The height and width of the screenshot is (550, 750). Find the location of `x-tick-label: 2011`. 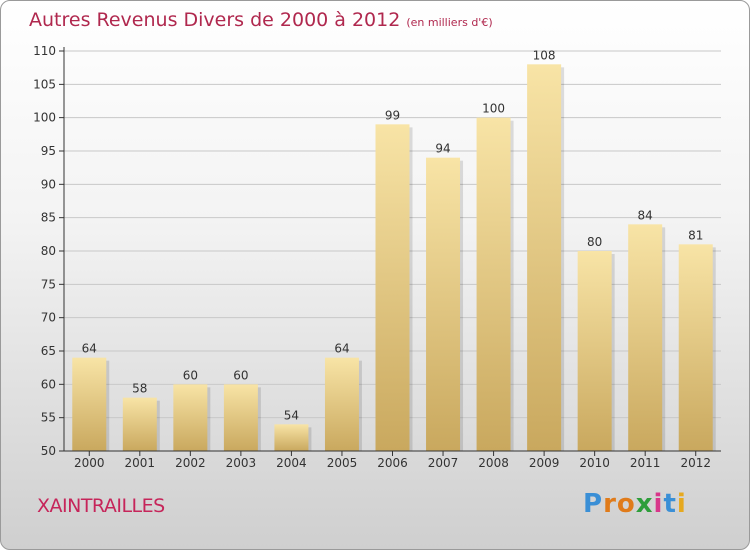

x-tick-label: 2011 is located at coordinates (645, 463).